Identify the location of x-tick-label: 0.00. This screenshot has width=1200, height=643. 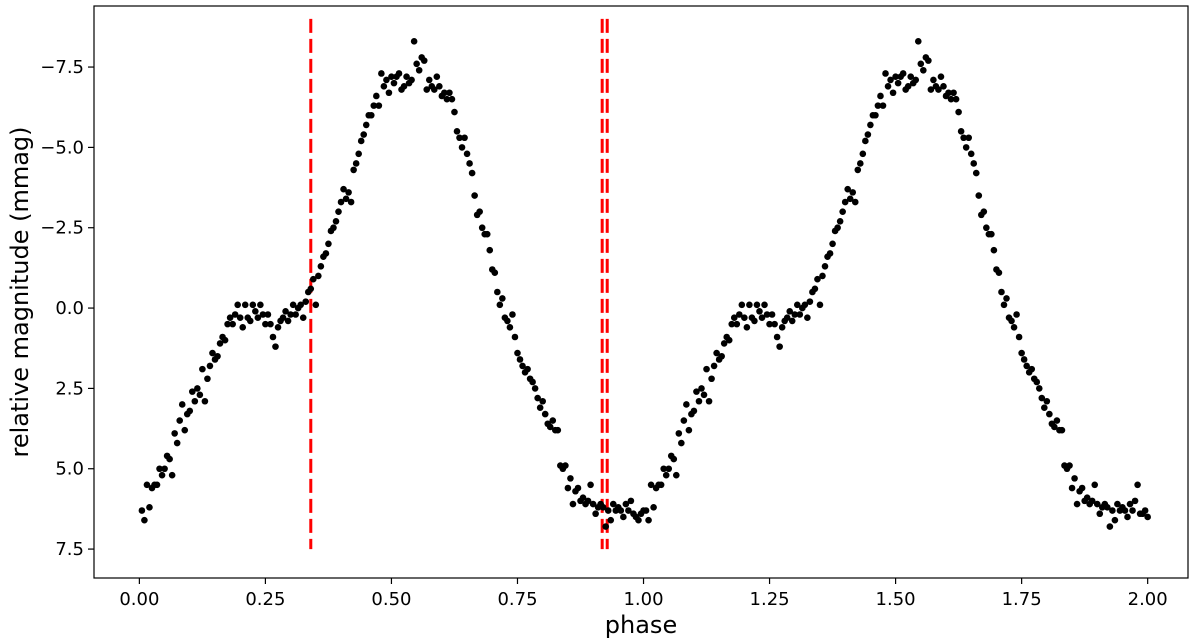
(139, 599).